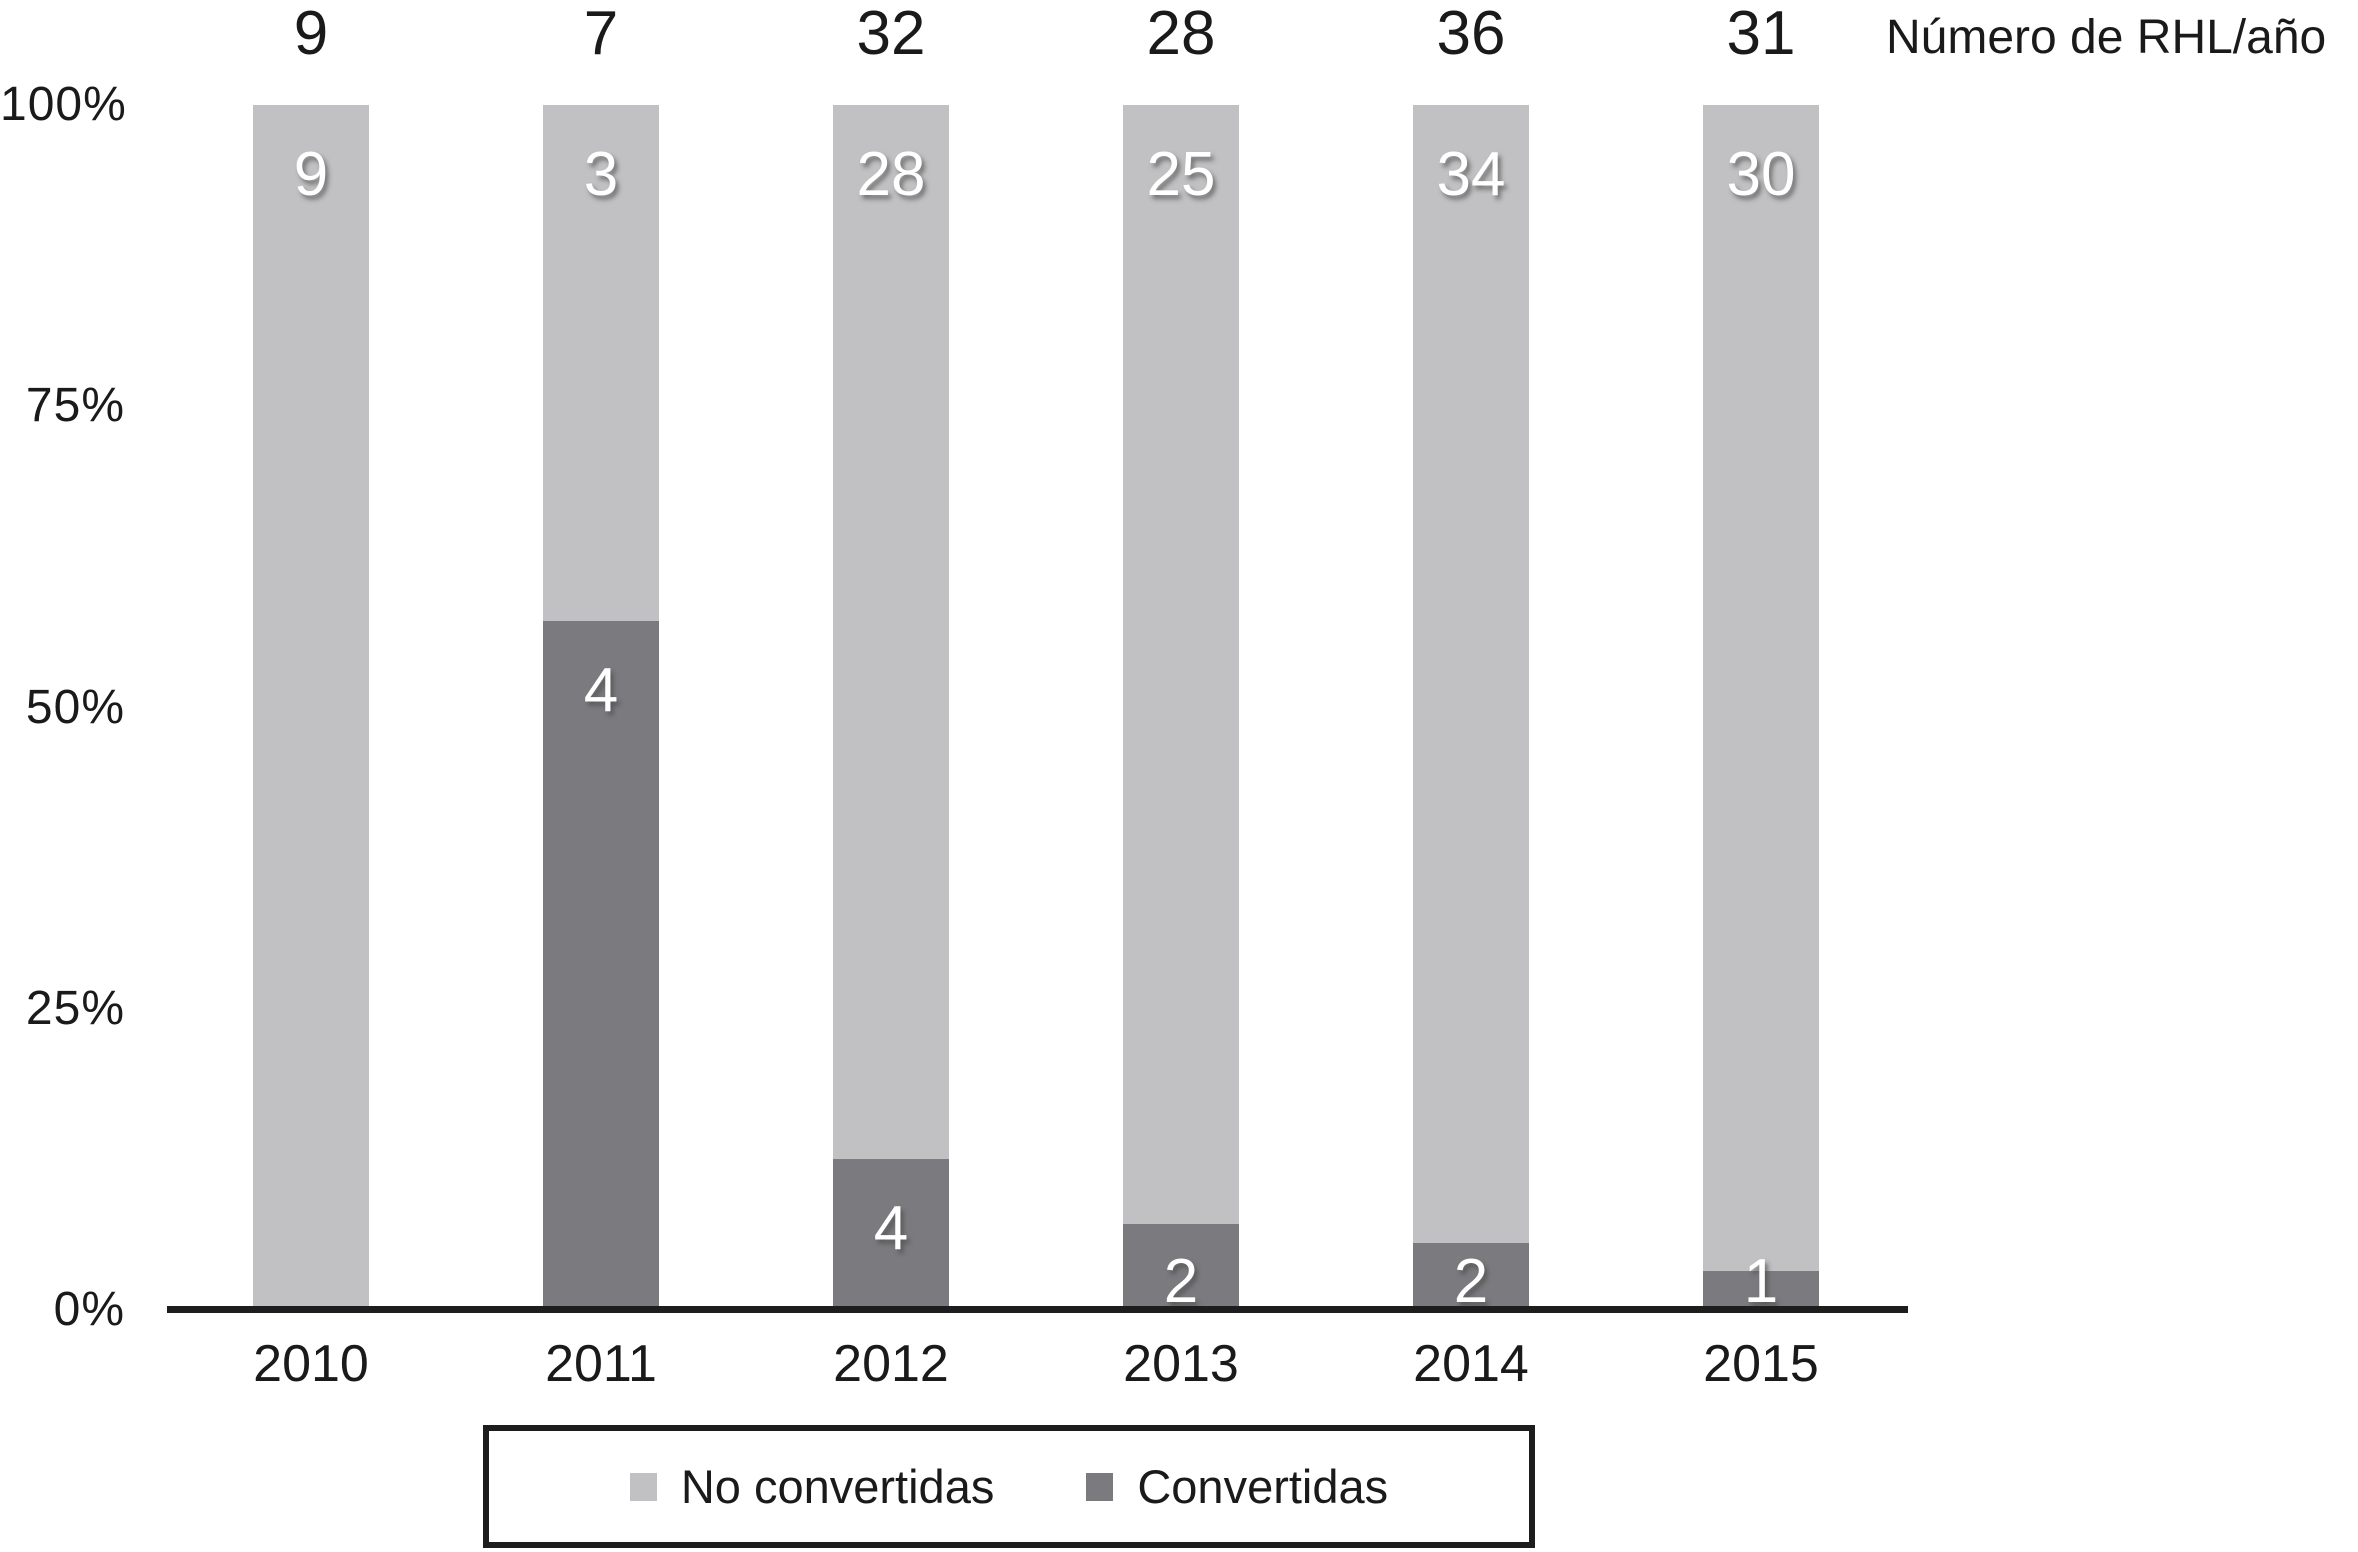 The width and height of the screenshot is (2358, 1552). I want to click on total-rhl-label-2012: 32, so click(891, 34).